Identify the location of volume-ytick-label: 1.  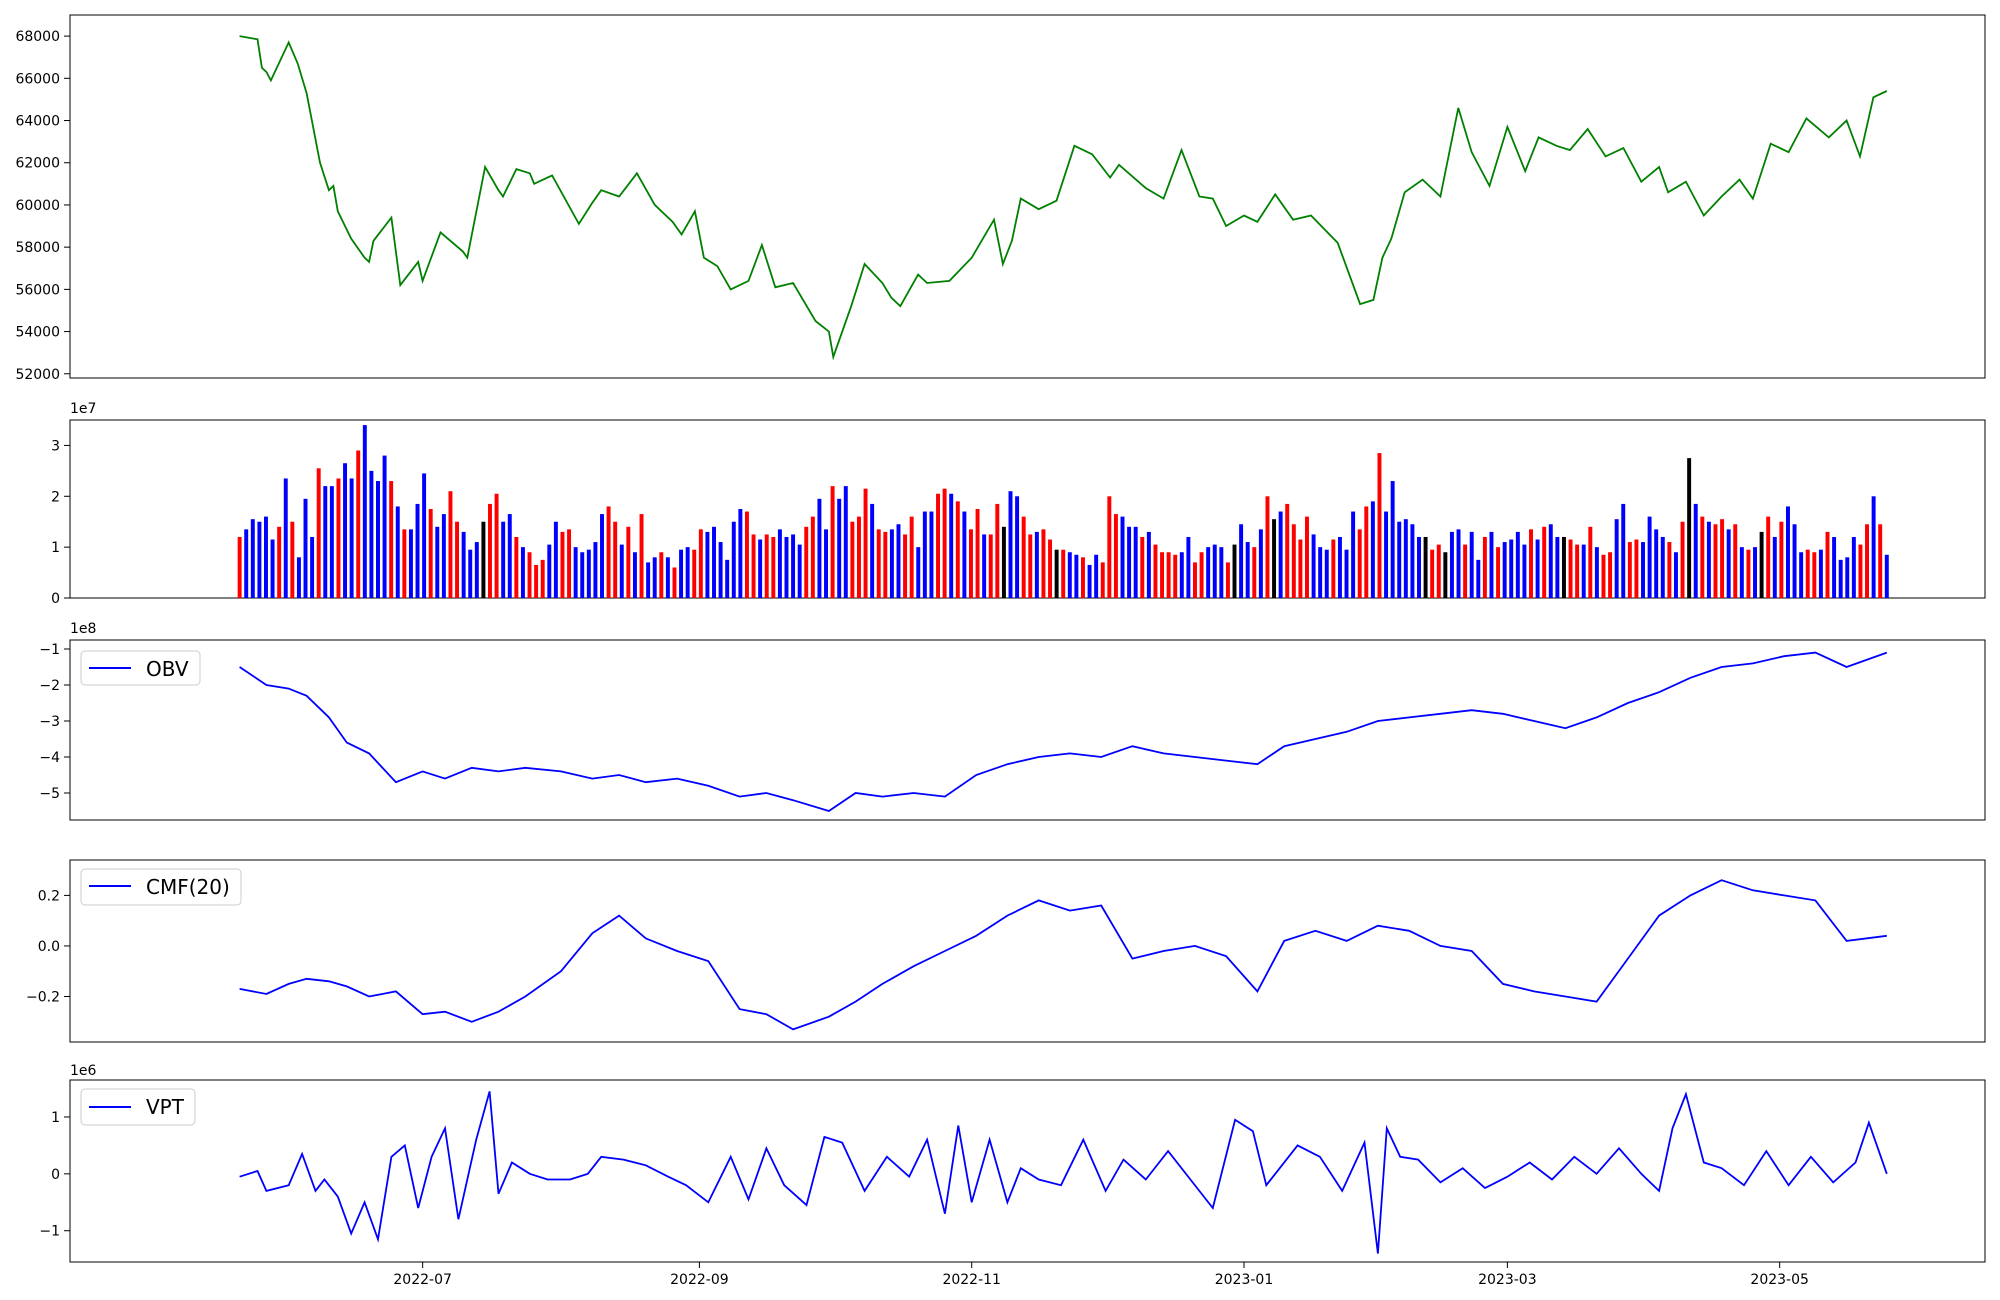
(55, 548).